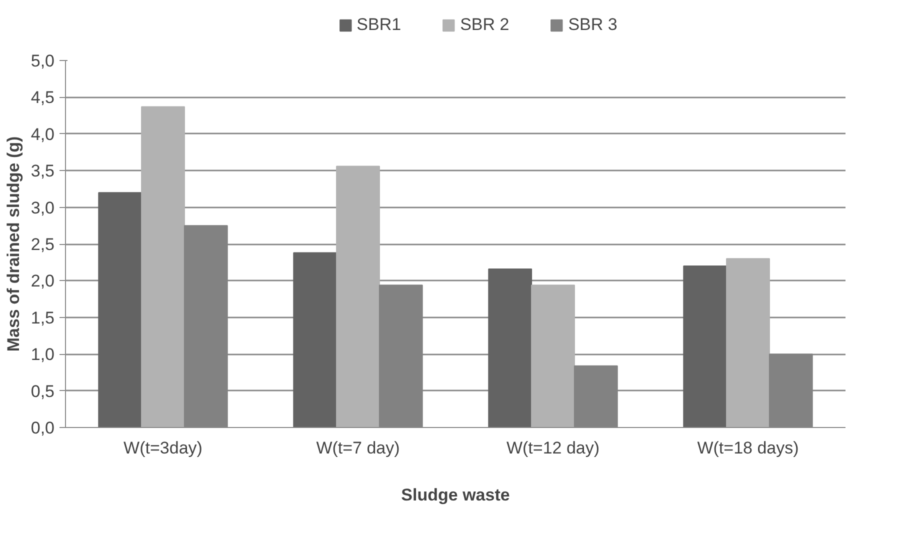  What do you see at coordinates (748, 448) in the screenshot?
I see `x-tick-label: W(t=18 days)` at bounding box center [748, 448].